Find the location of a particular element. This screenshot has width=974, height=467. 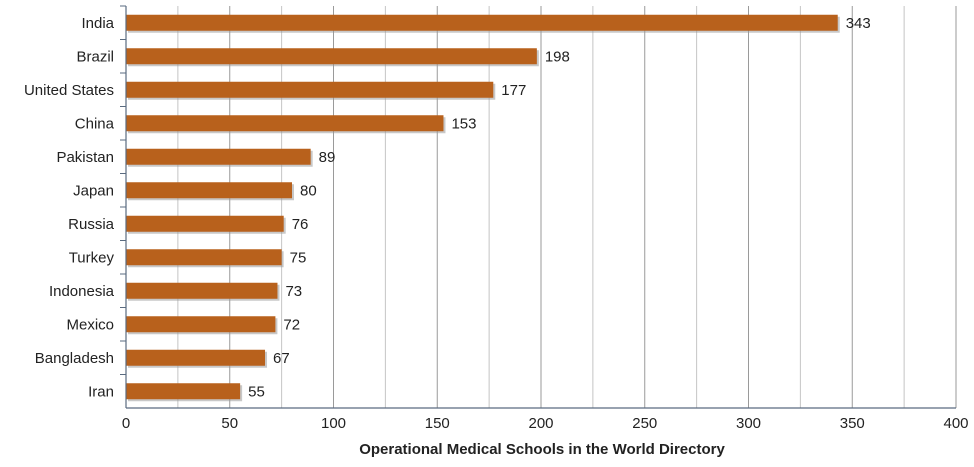

category-label: Mexico is located at coordinates (90, 324).